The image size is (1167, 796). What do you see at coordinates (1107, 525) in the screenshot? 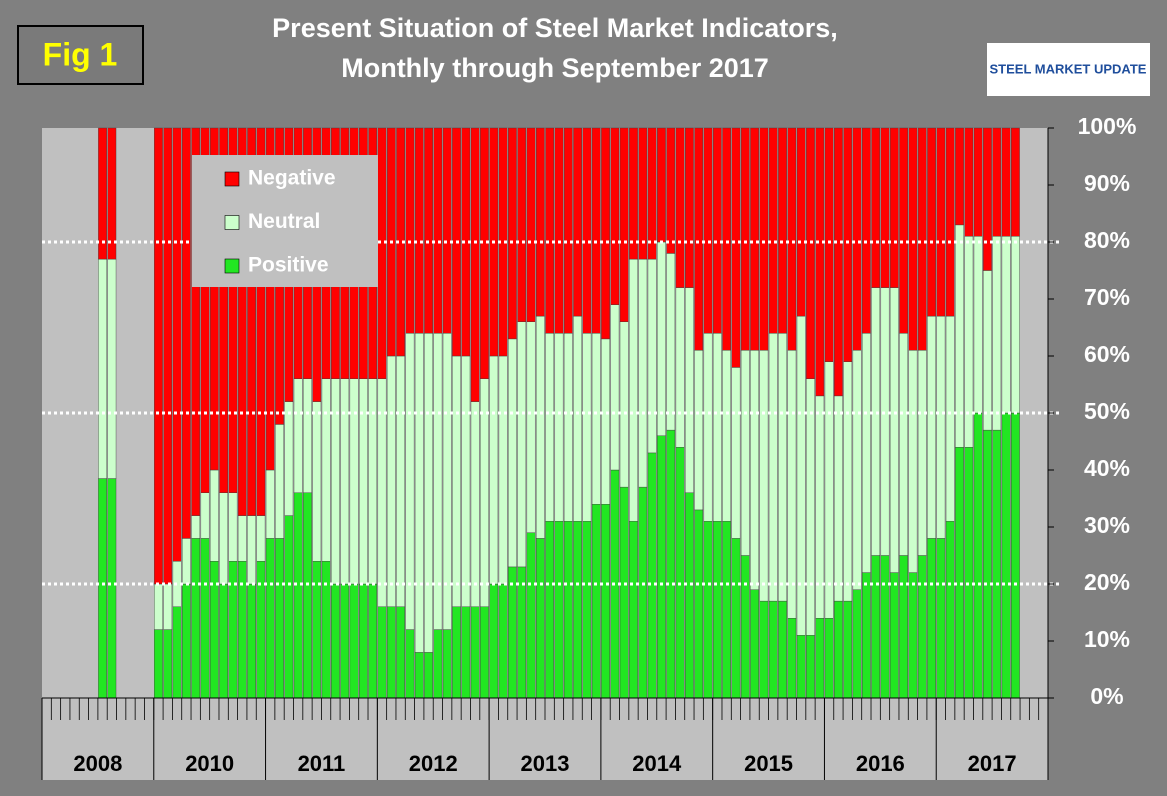
I see `y-tick-label: 30%` at bounding box center [1107, 525].